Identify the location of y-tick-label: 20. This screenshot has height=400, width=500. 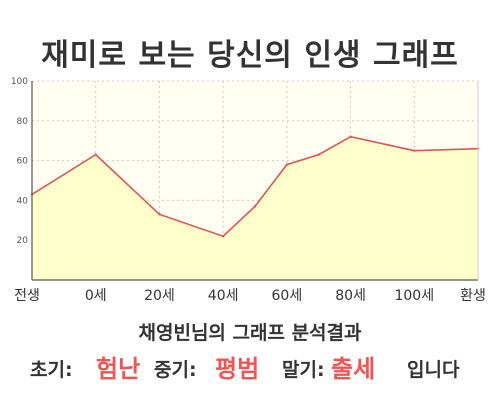
(23, 241).